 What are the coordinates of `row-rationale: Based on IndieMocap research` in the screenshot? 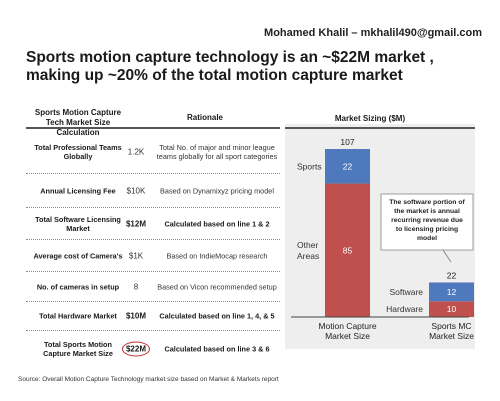 It's located at (217, 255).